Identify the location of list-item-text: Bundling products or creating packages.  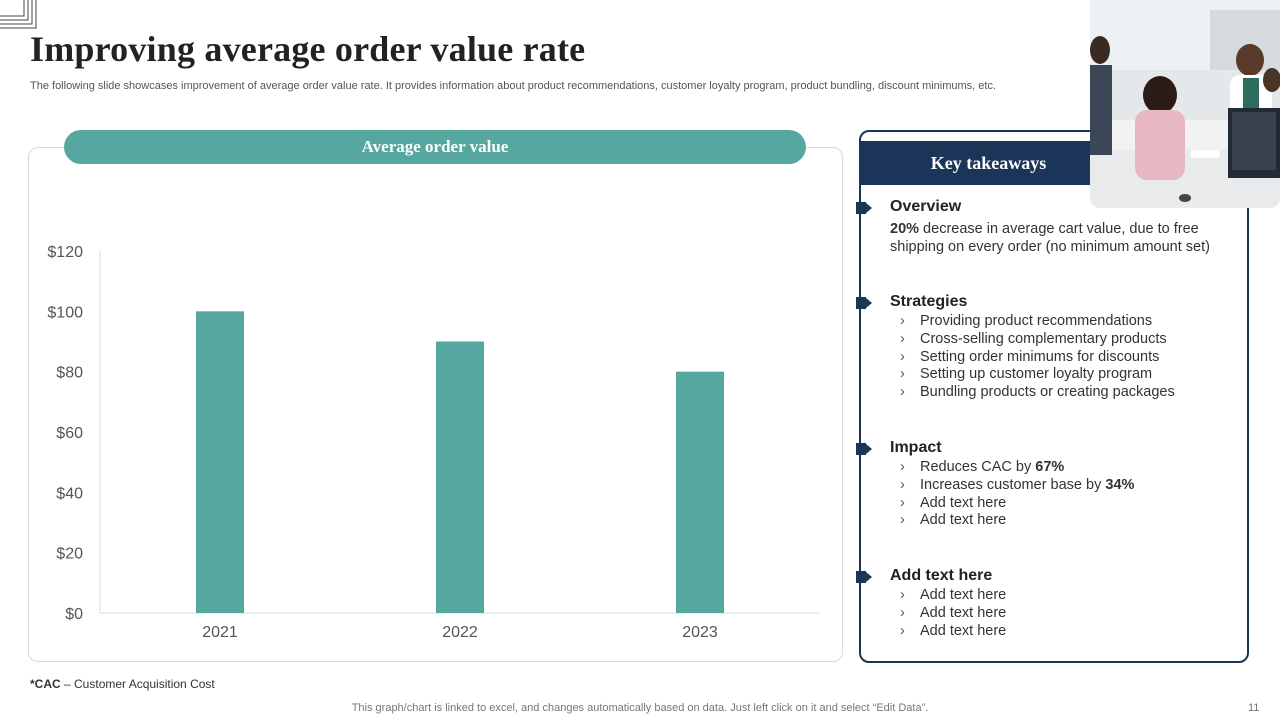
(1047, 392).